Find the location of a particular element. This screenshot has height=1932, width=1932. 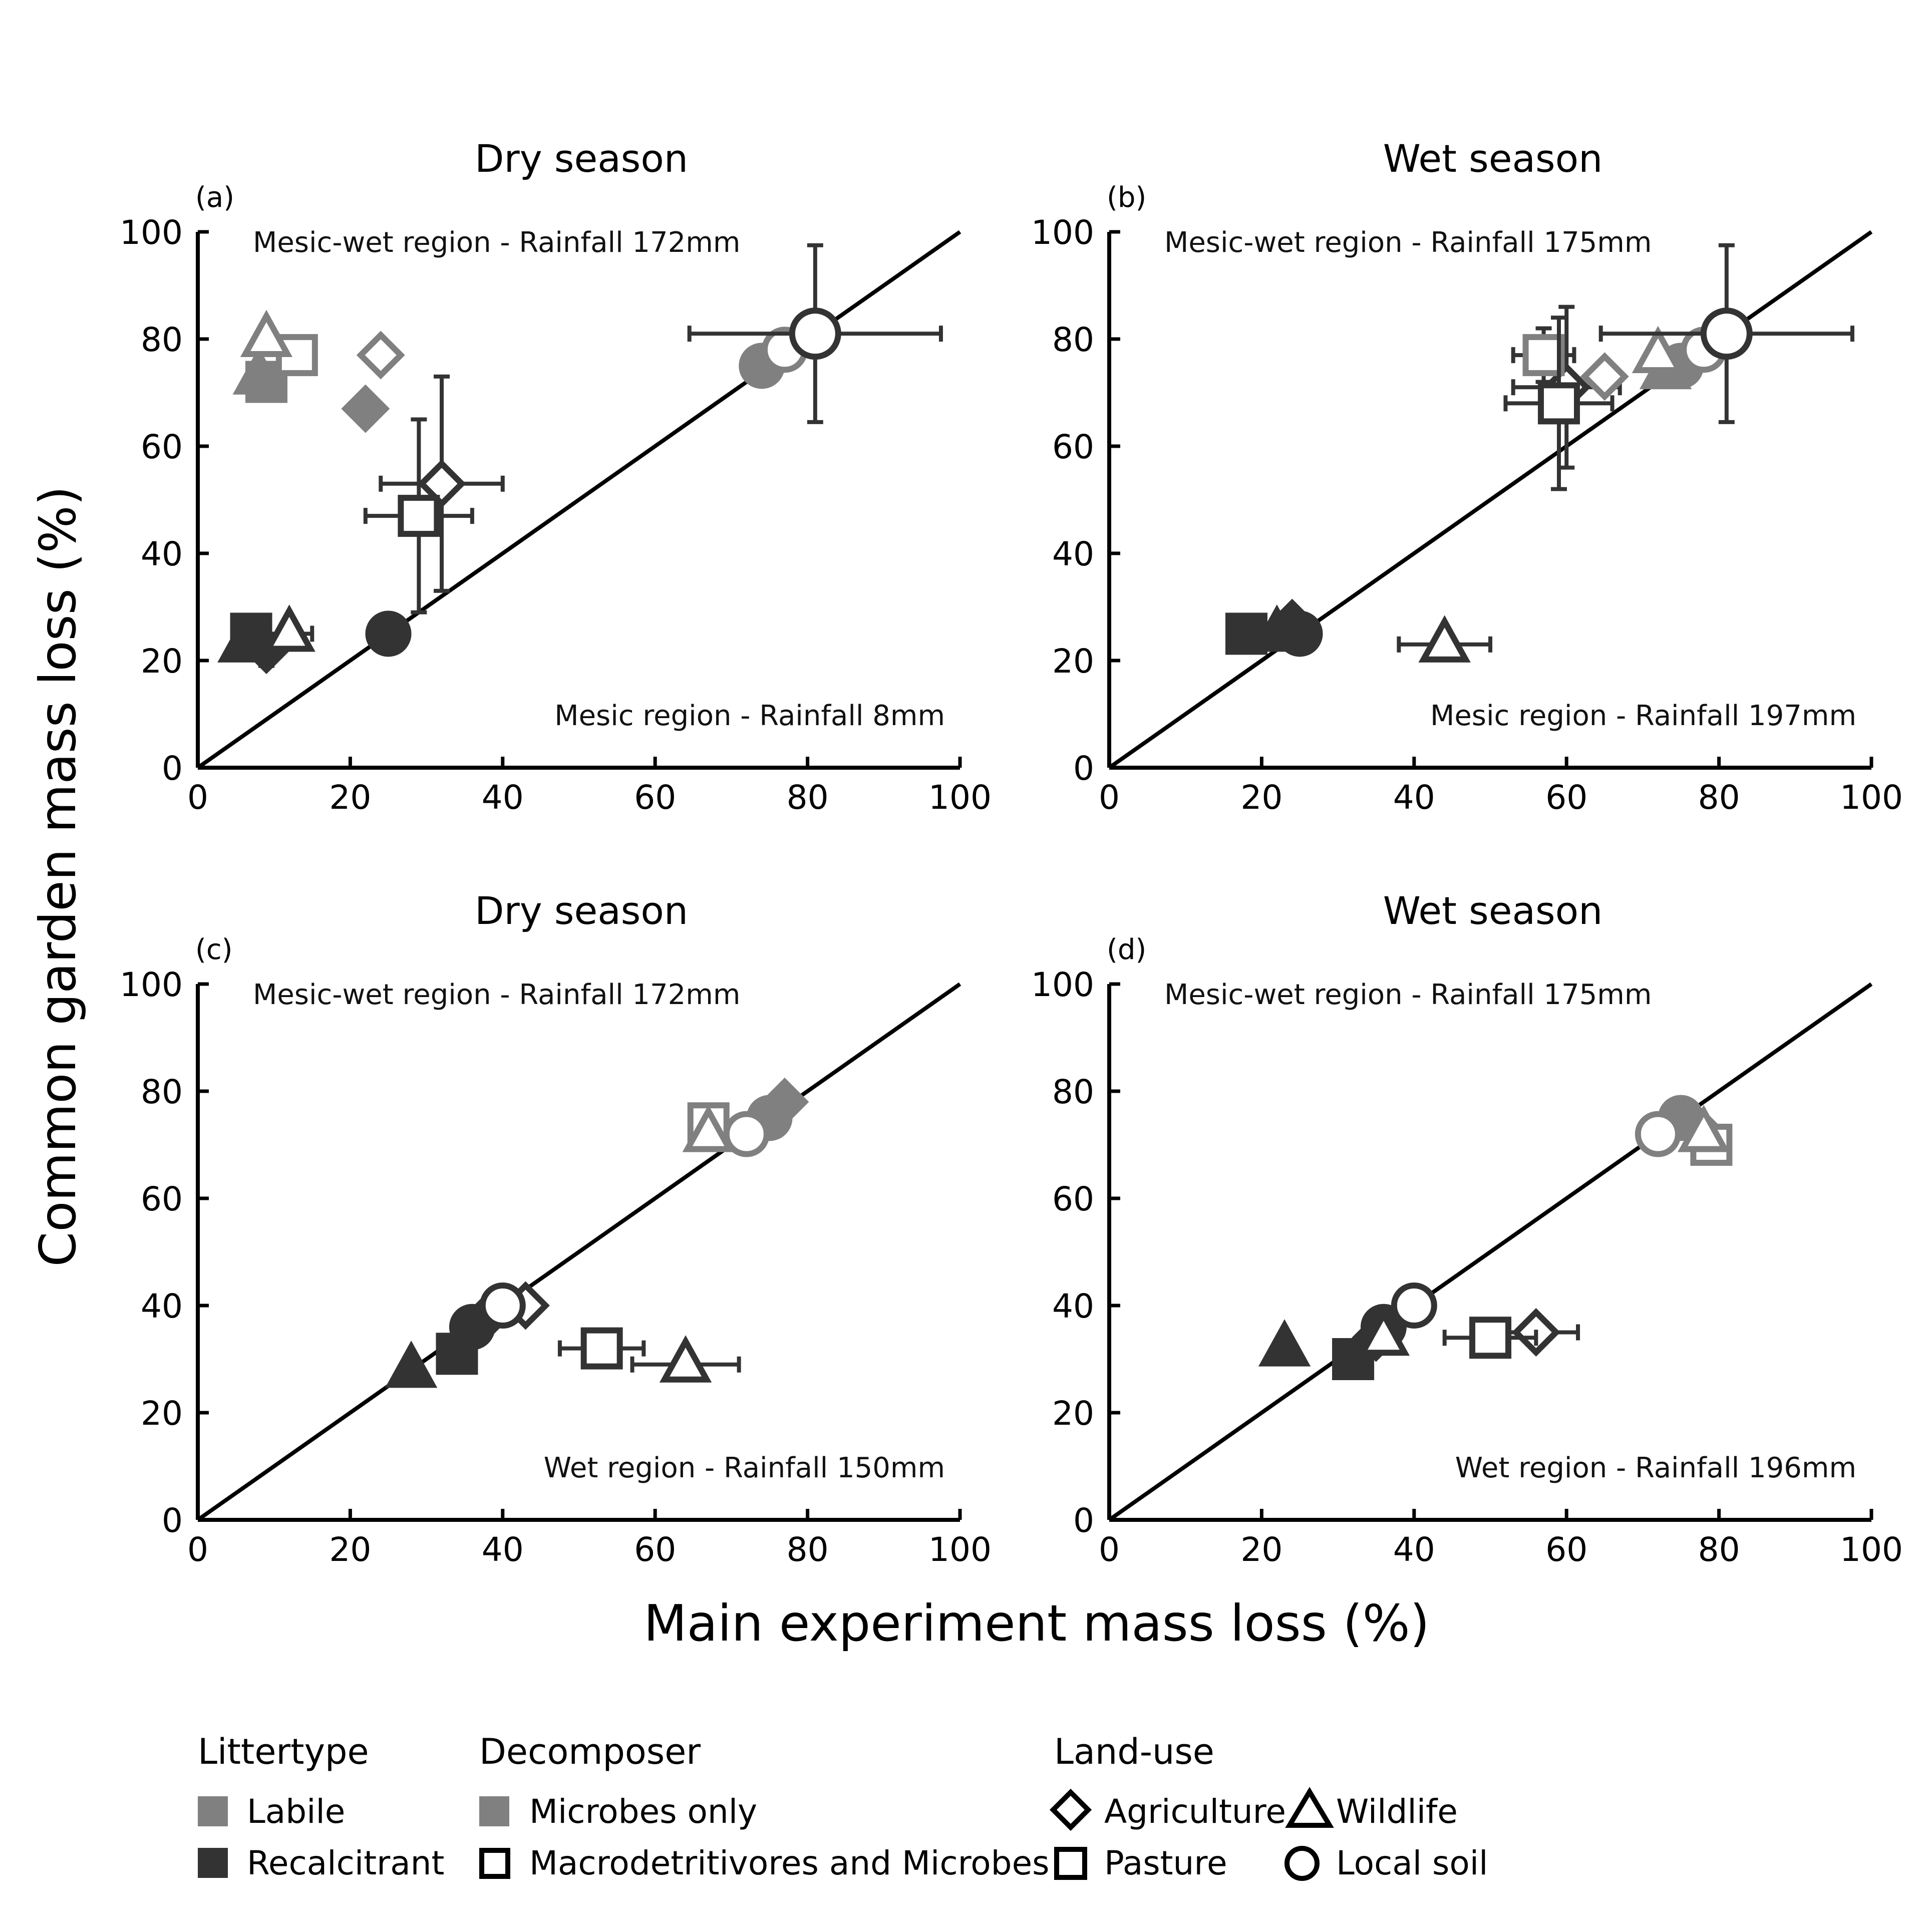

panel-label: (c) is located at coordinates (214, 950).